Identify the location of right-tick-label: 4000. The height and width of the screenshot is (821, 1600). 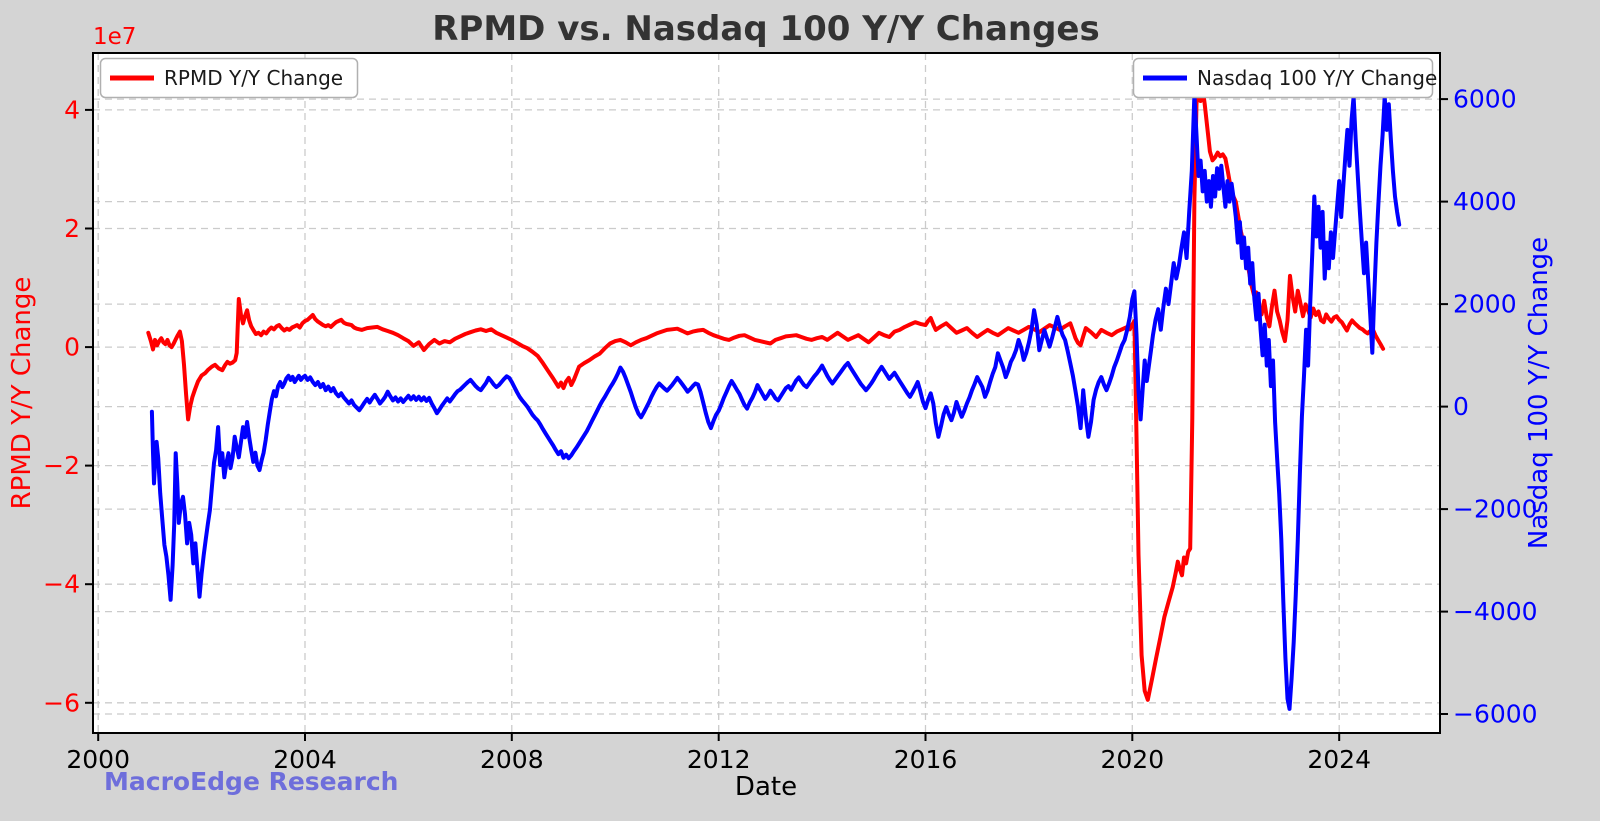
(1485, 201).